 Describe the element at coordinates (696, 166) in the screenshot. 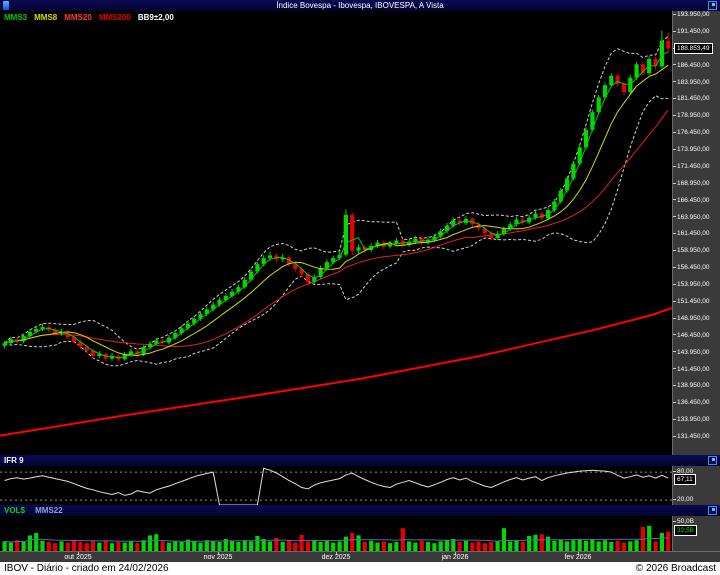

I see `price-tick-label: 171.450,00` at that location.